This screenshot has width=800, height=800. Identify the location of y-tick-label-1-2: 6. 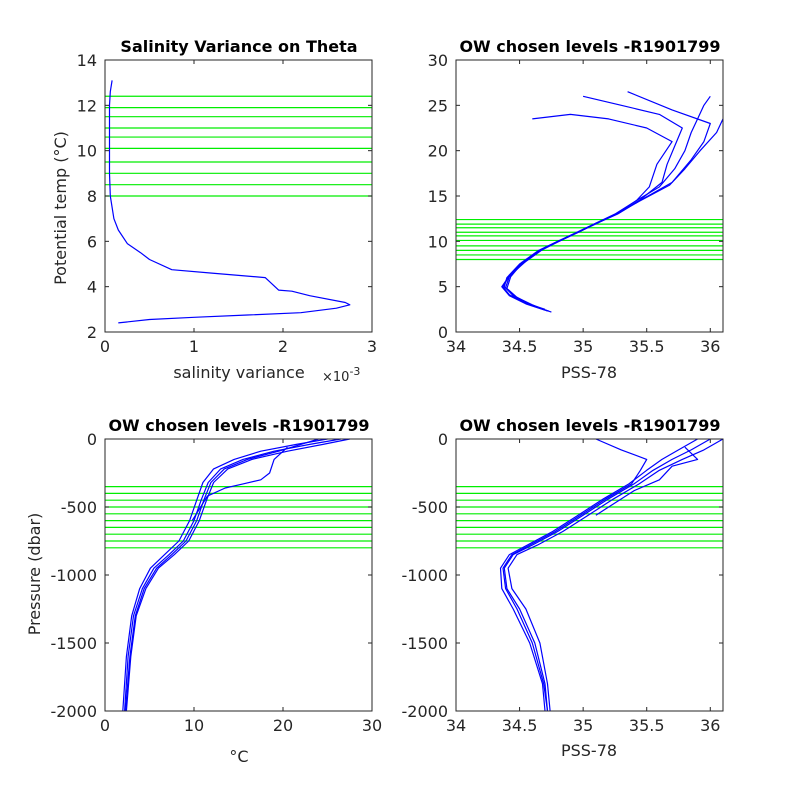
(92, 241).